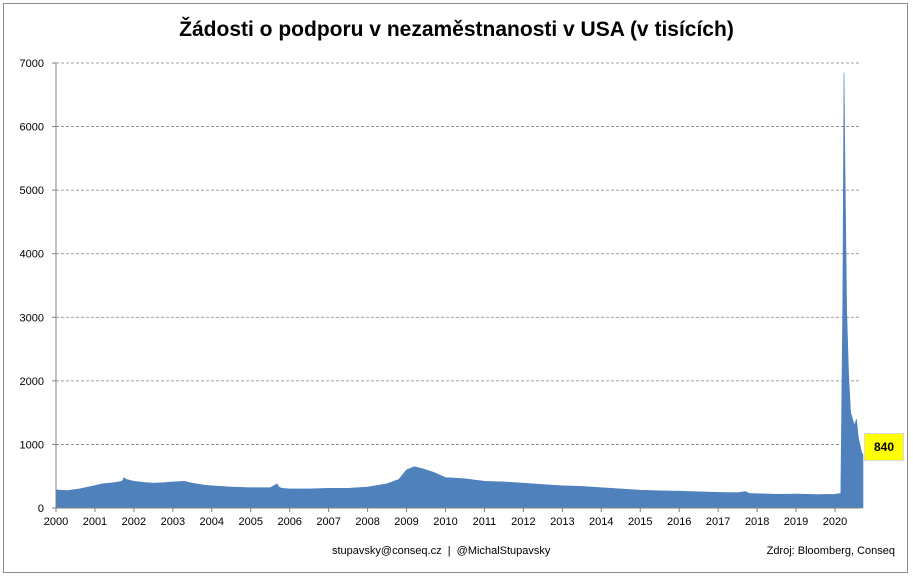  I want to click on x-tick-label: 2011, so click(485, 522).